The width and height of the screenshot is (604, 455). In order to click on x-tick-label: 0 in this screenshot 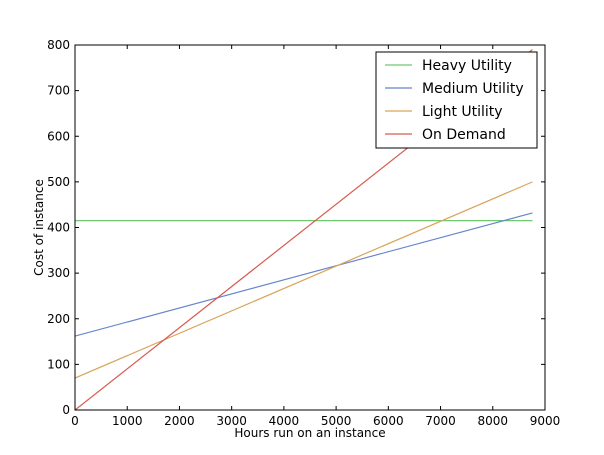, I will do `click(75, 421)`.